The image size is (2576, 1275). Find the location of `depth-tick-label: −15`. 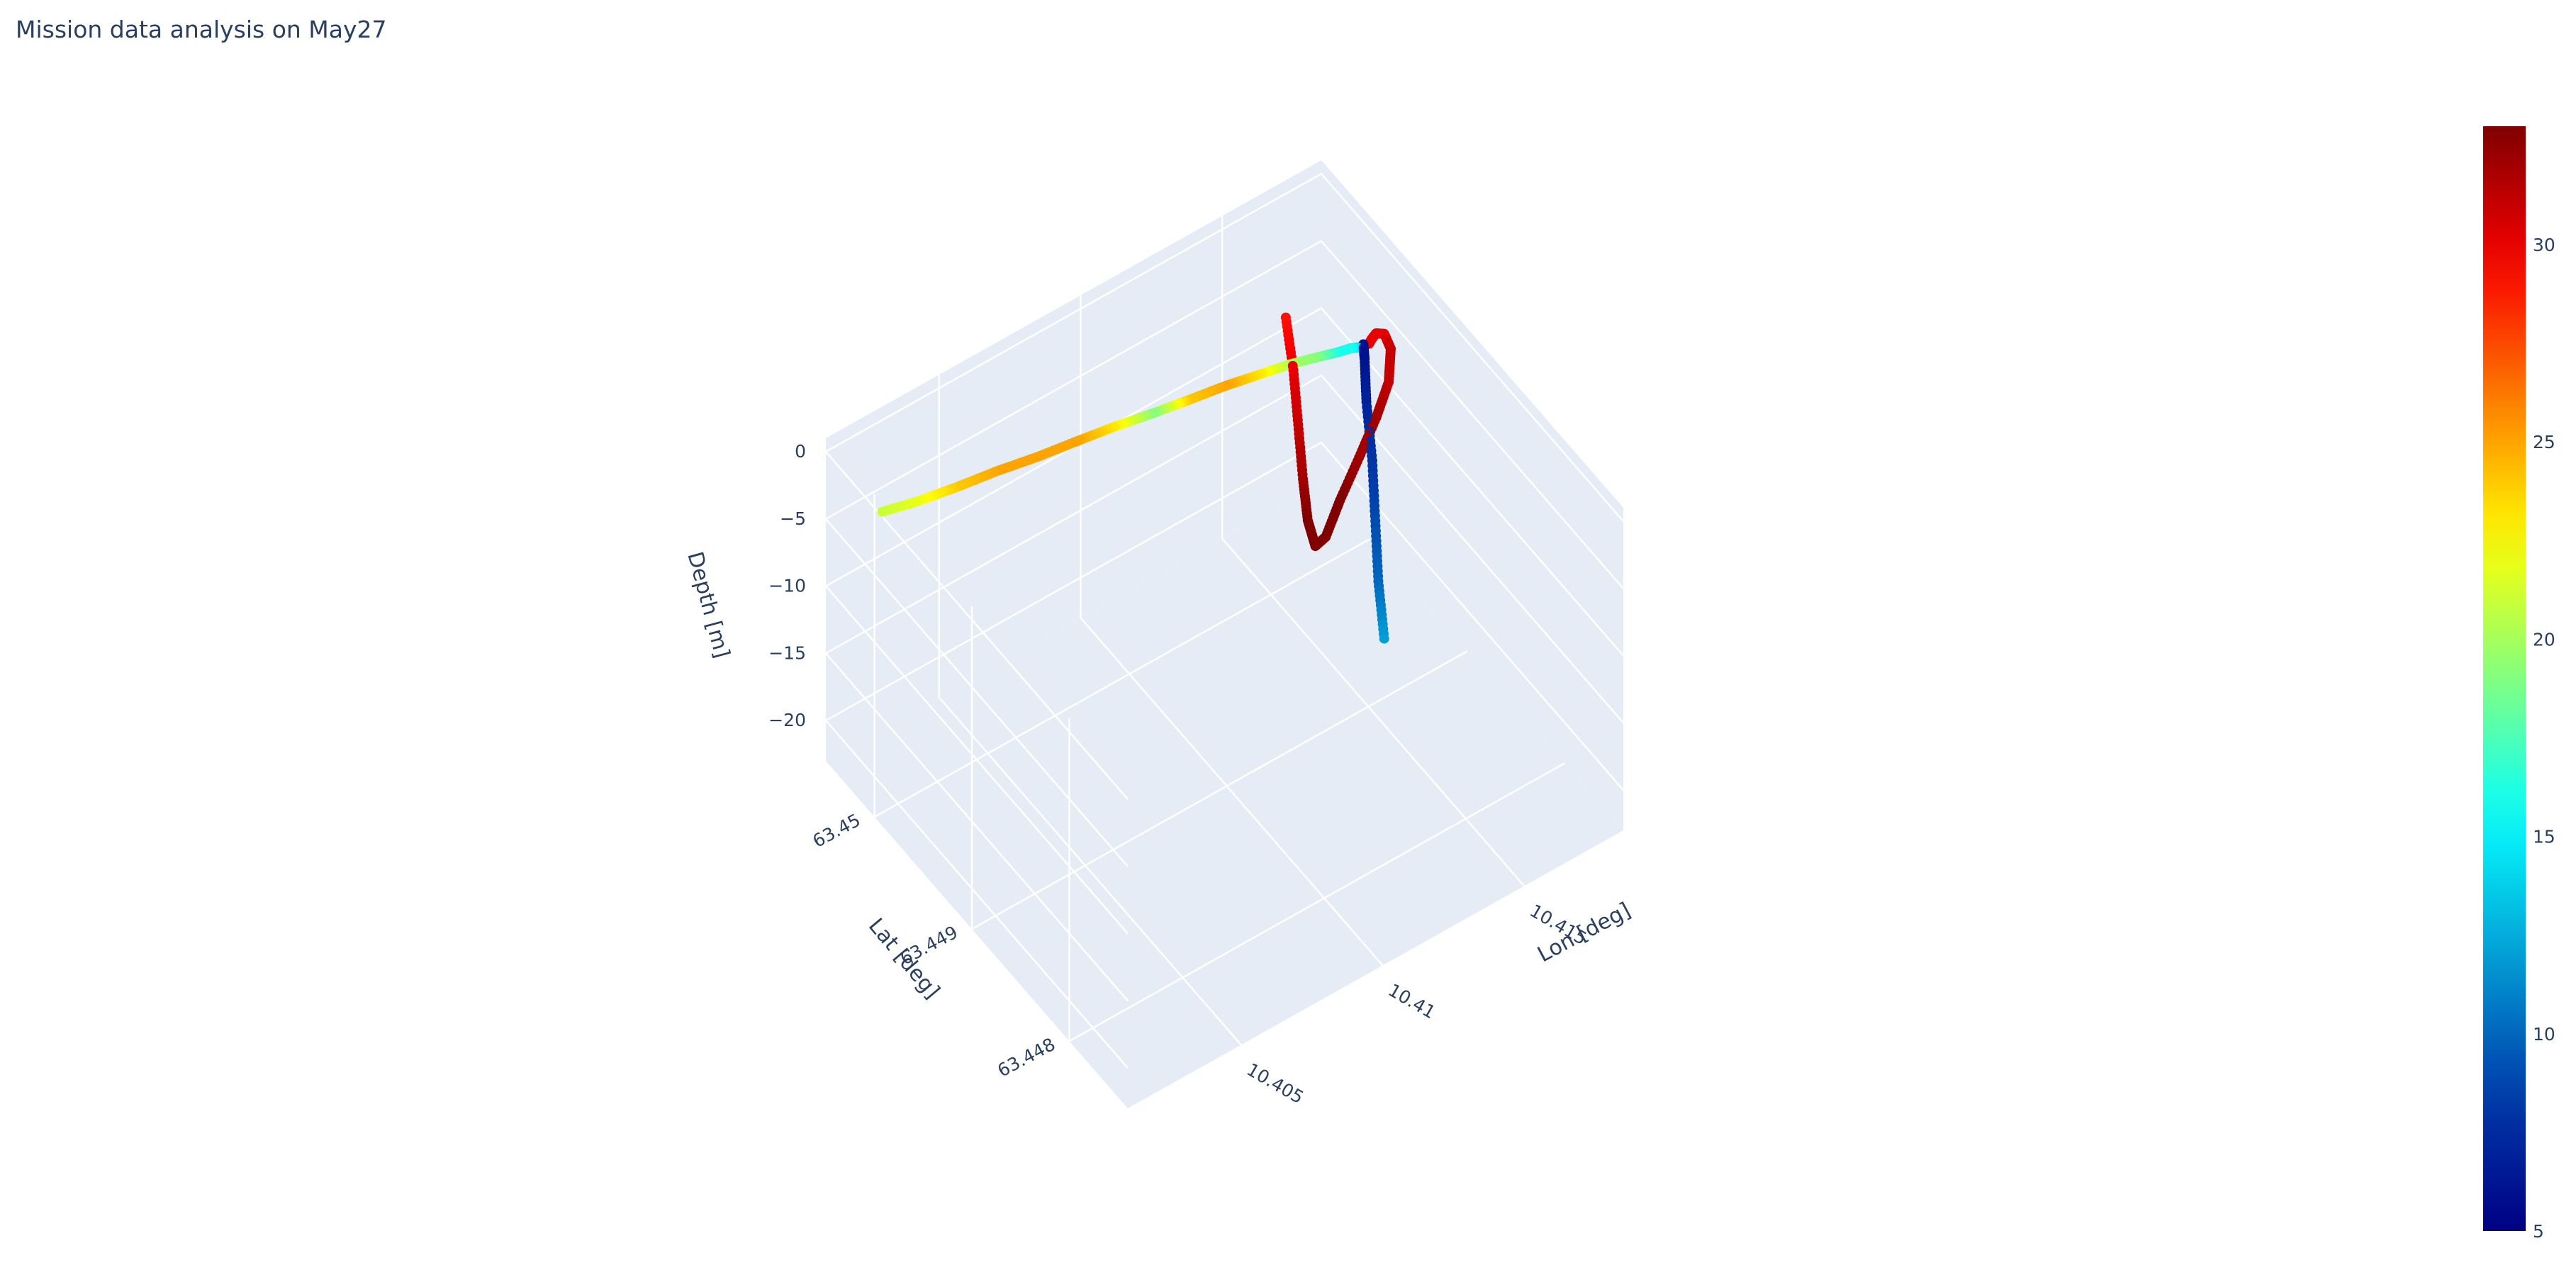

depth-tick-label: −15 is located at coordinates (787, 652).